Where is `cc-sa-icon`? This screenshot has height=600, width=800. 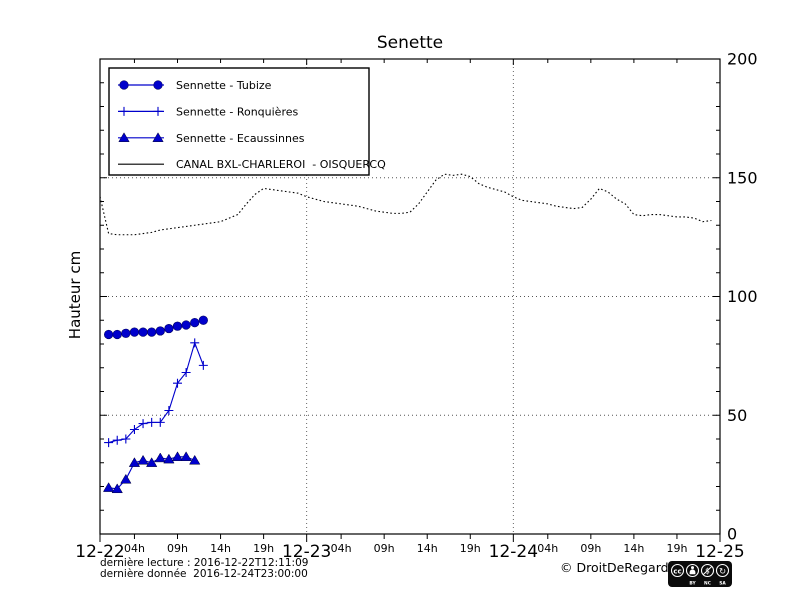
cc-sa-icon is located at coordinates (722, 570).